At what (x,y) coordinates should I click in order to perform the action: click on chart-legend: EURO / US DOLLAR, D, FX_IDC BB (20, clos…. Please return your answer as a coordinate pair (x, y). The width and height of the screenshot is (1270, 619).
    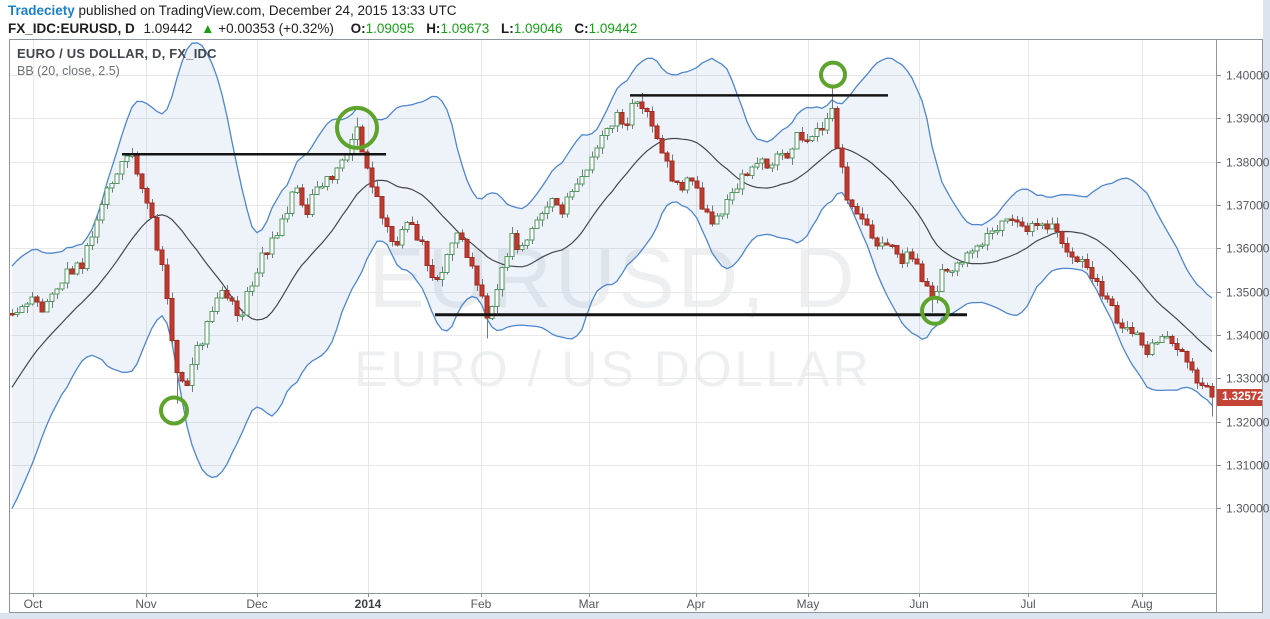
    Looking at the image, I should click on (117, 62).